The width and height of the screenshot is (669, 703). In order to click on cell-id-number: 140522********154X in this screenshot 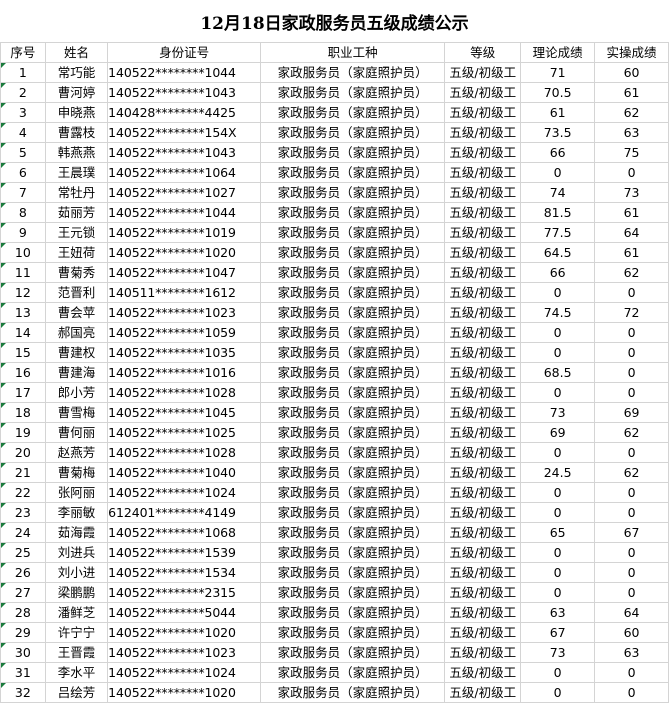, I will do `click(184, 132)`.